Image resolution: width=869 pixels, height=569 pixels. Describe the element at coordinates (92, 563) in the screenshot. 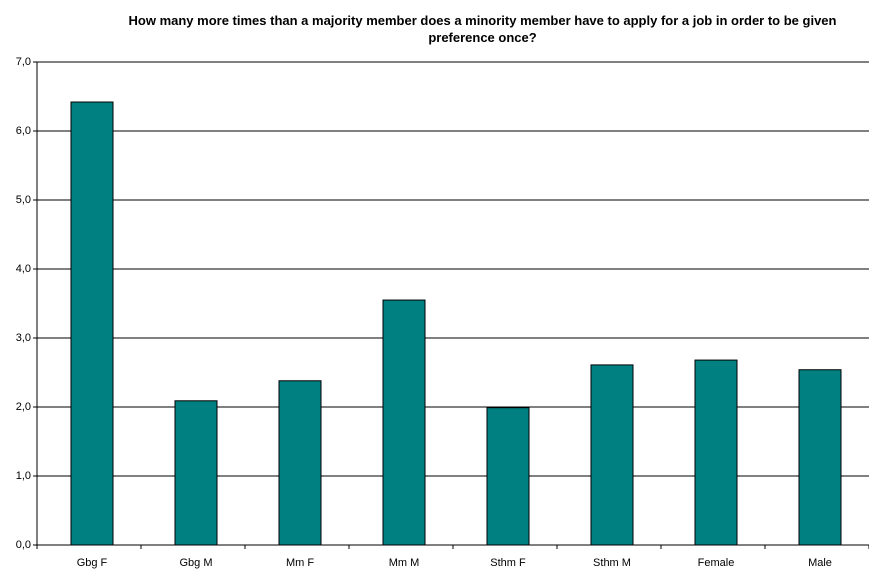

I see `x-tick-label: Gbg F` at that location.